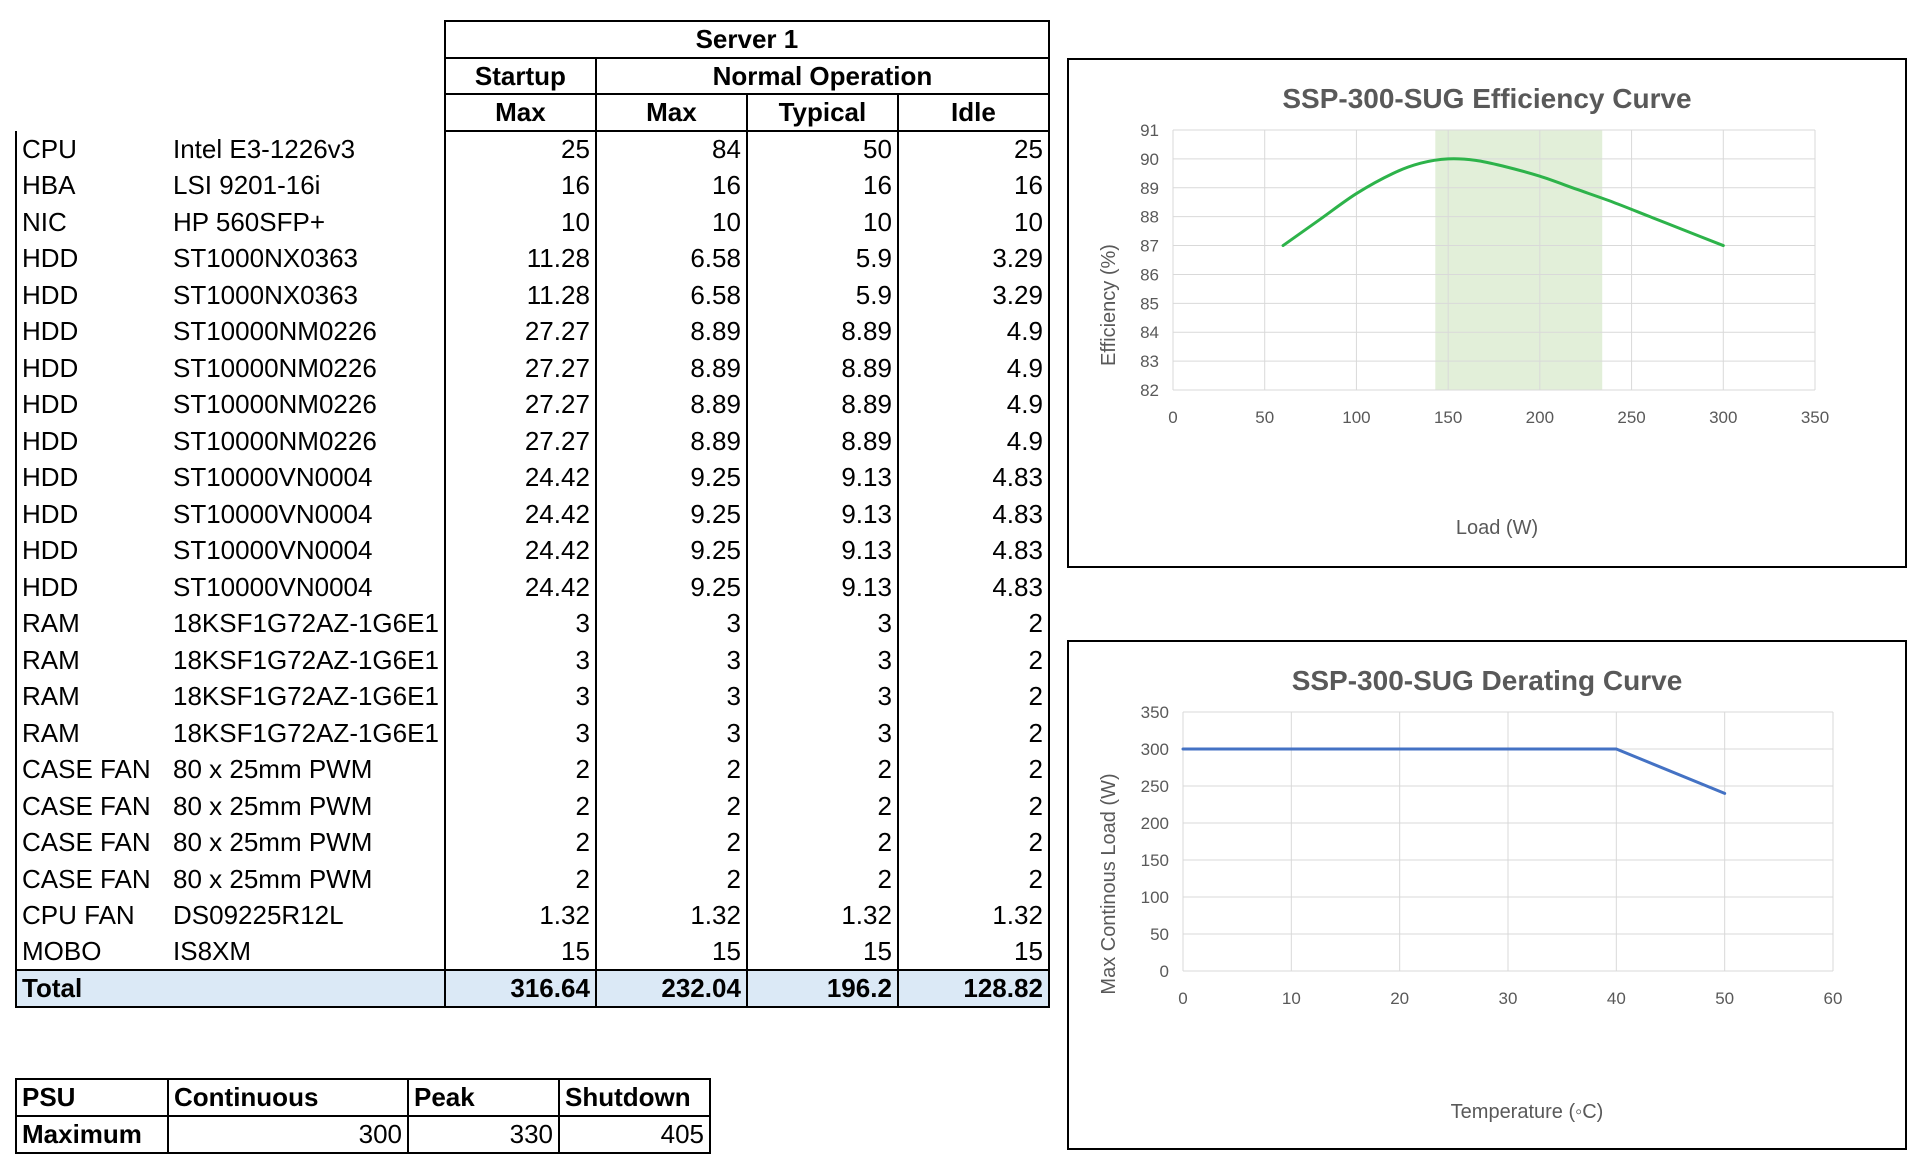  Describe the element at coordinates (533, 75) in the screenshot. I see `header-row-phase: Startup Normal Operation` at that location.